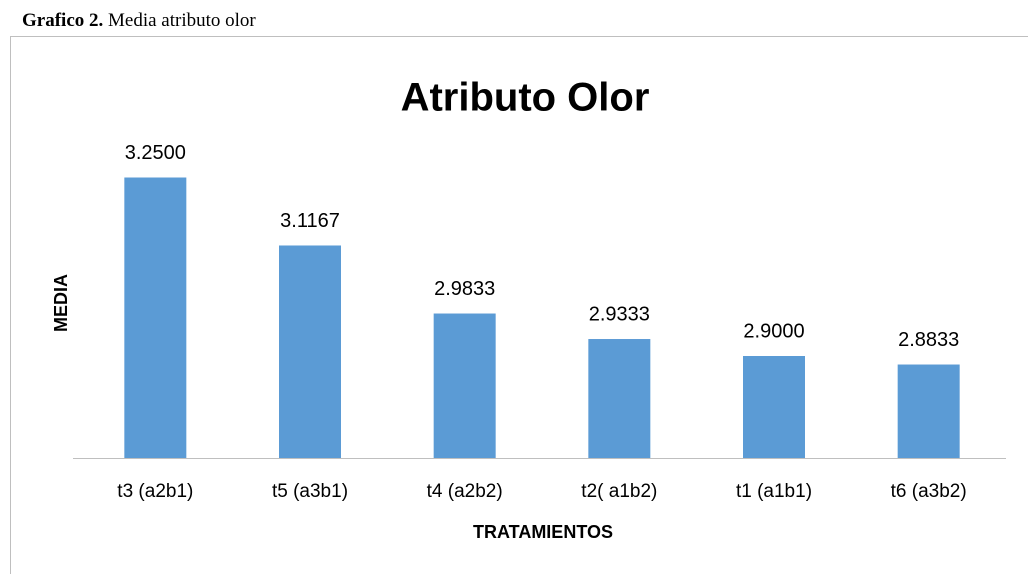  I want to click on chart-title: Atributo Olor, so click(525, 98).